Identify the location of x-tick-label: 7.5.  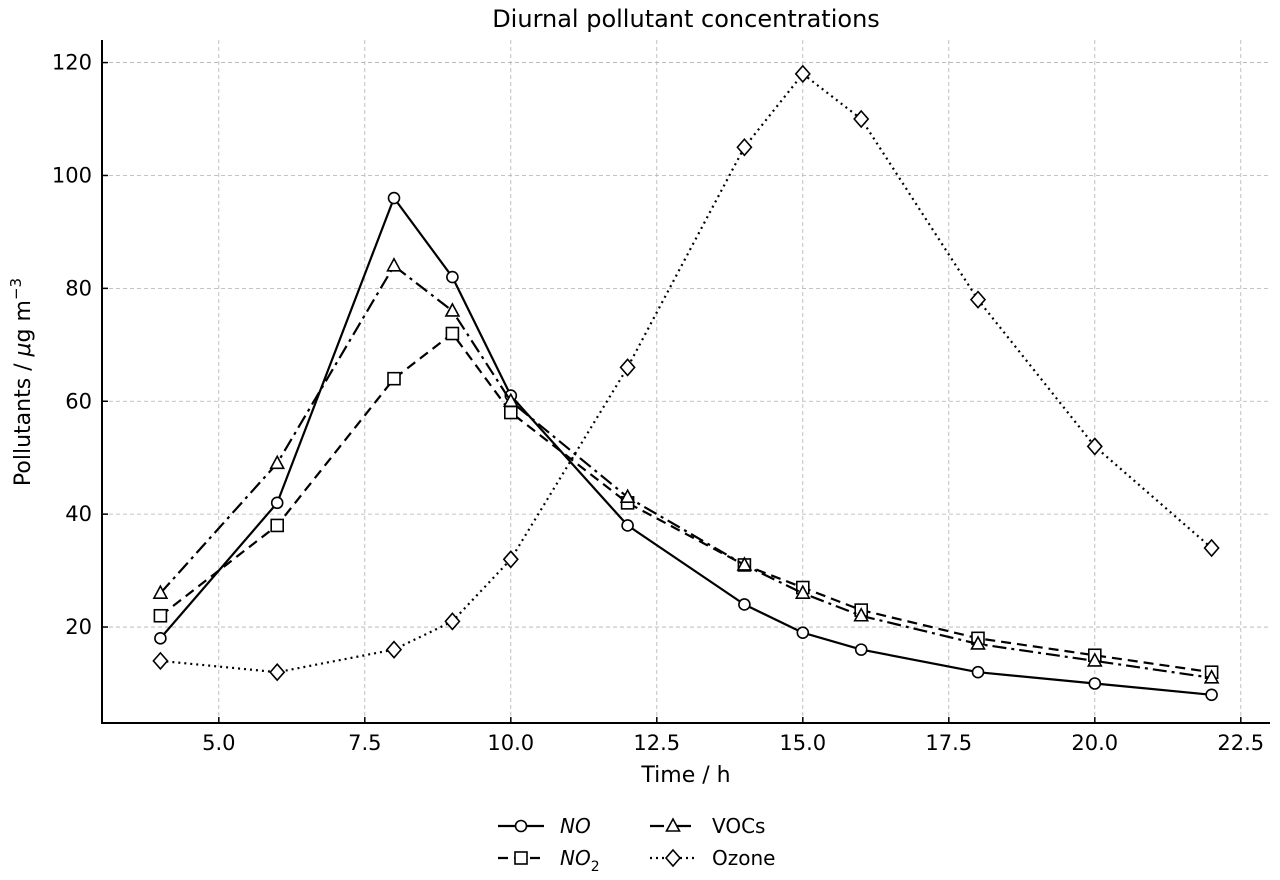
(364, 743).